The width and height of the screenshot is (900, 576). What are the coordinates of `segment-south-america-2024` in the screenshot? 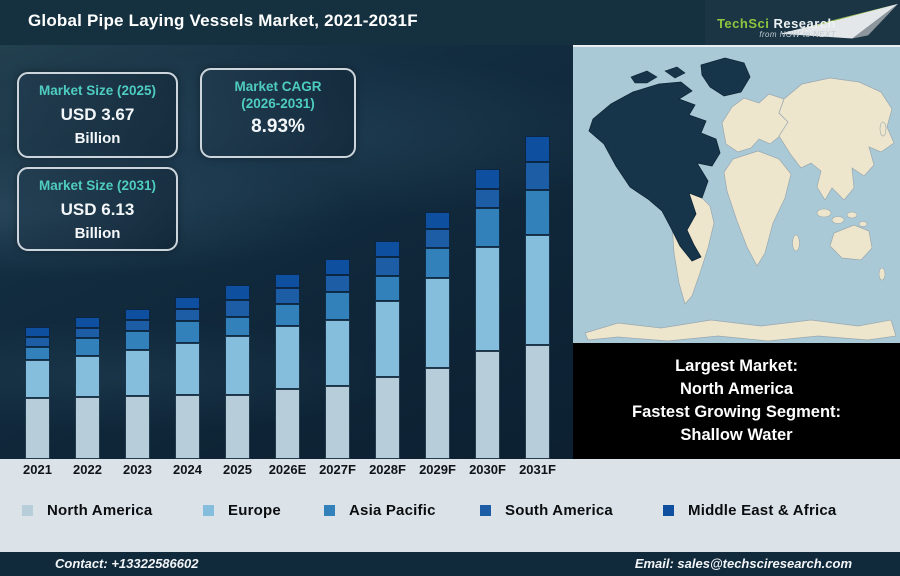 It's located at (187, 315).